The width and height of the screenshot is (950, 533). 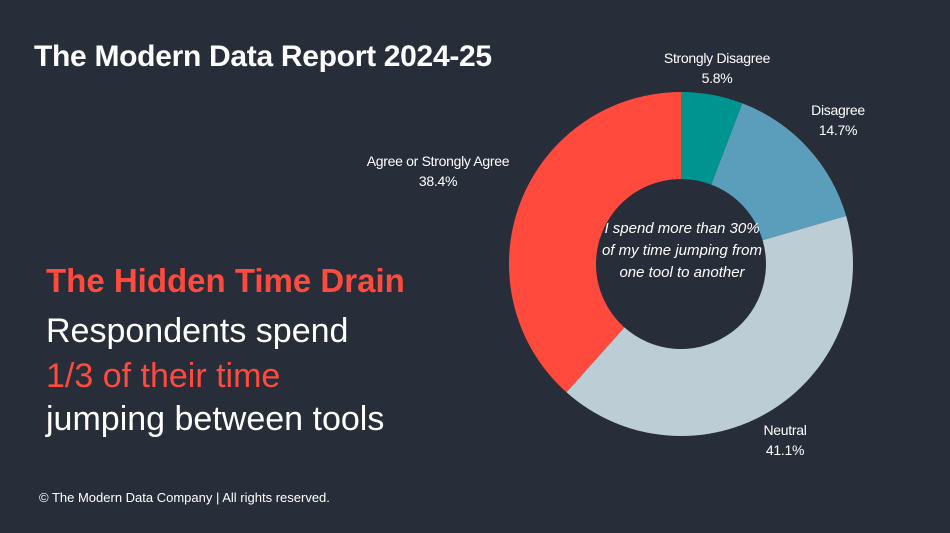 What do you see at coordinates (712, 138) in the screenshot?
I see `donut-slice-strongly-disagree` at bounding box center [712, 138].